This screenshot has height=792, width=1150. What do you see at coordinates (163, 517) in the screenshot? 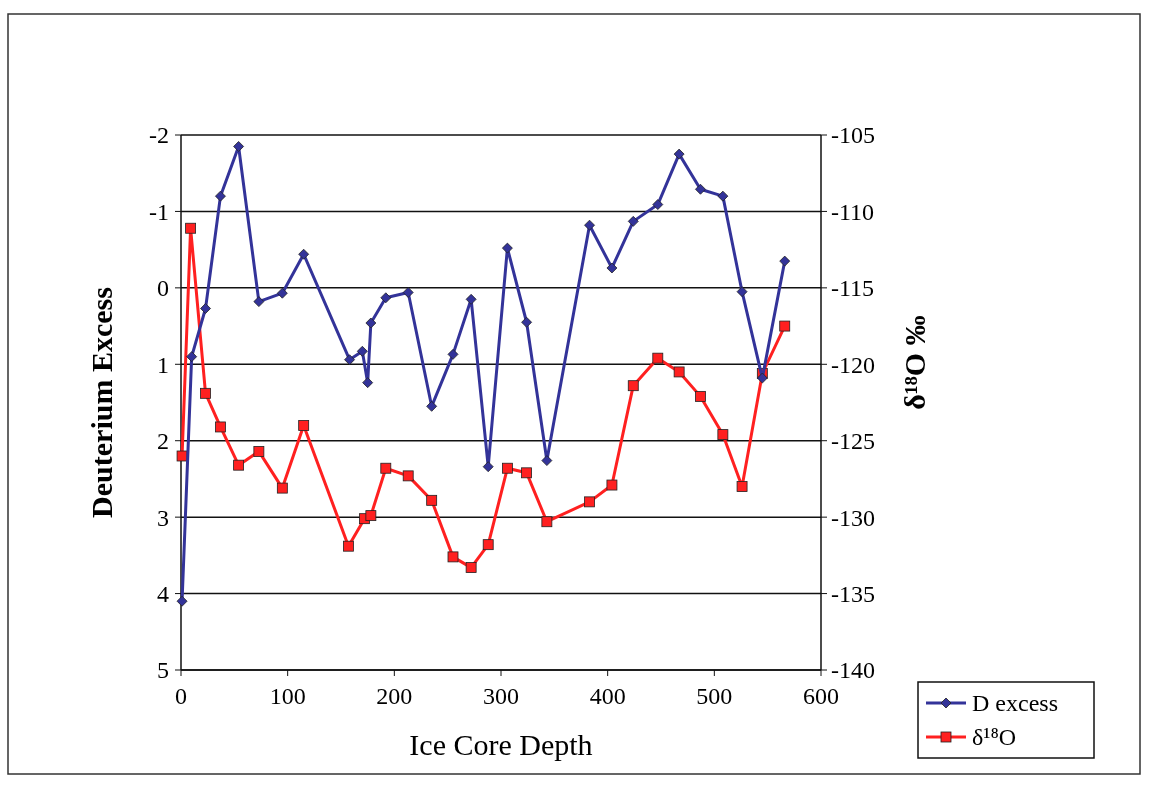
I see `y-tick-label: 3` at bounding box center [163, 517].